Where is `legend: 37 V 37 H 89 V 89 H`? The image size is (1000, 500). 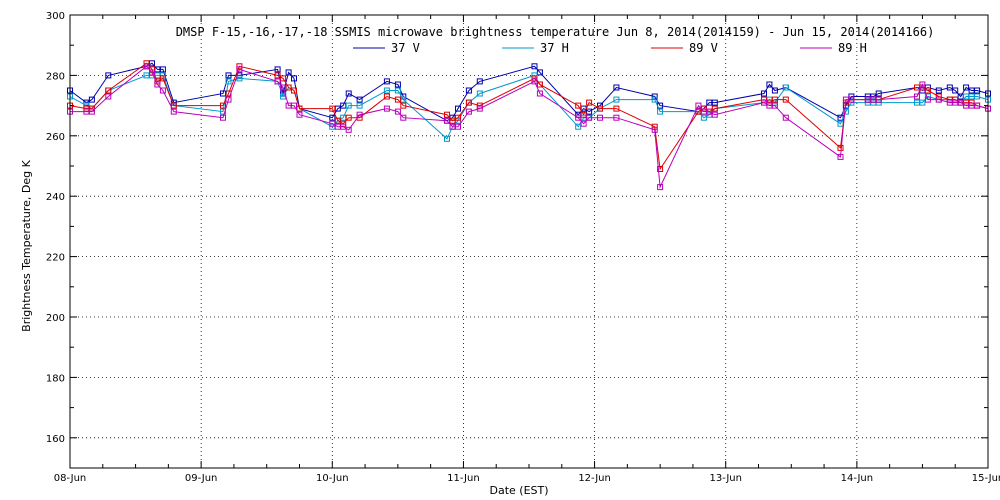
legend: 37 V 37 H 89 V 89 H is located at coordinates (610, 48).